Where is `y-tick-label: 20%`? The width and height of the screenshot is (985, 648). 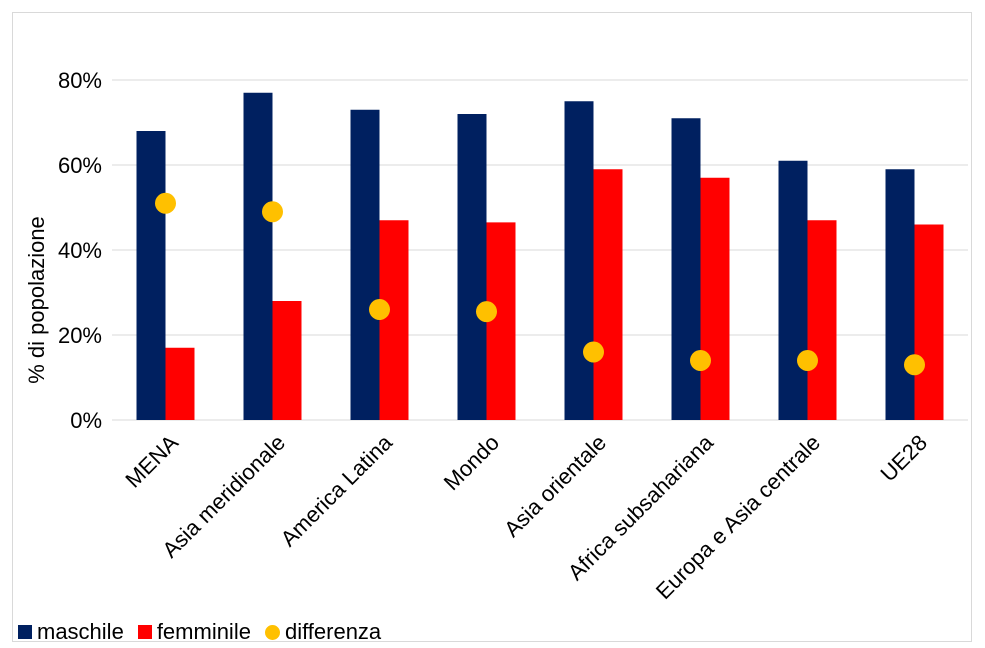 y-tick-label: 20% is located at coordinates (80, 335).